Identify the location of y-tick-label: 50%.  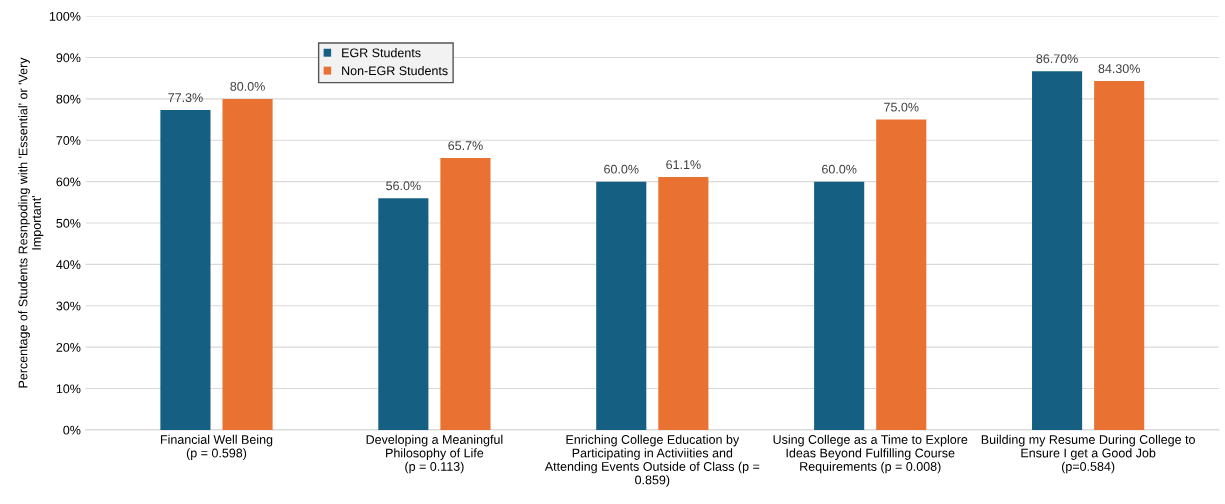
(68, 223).